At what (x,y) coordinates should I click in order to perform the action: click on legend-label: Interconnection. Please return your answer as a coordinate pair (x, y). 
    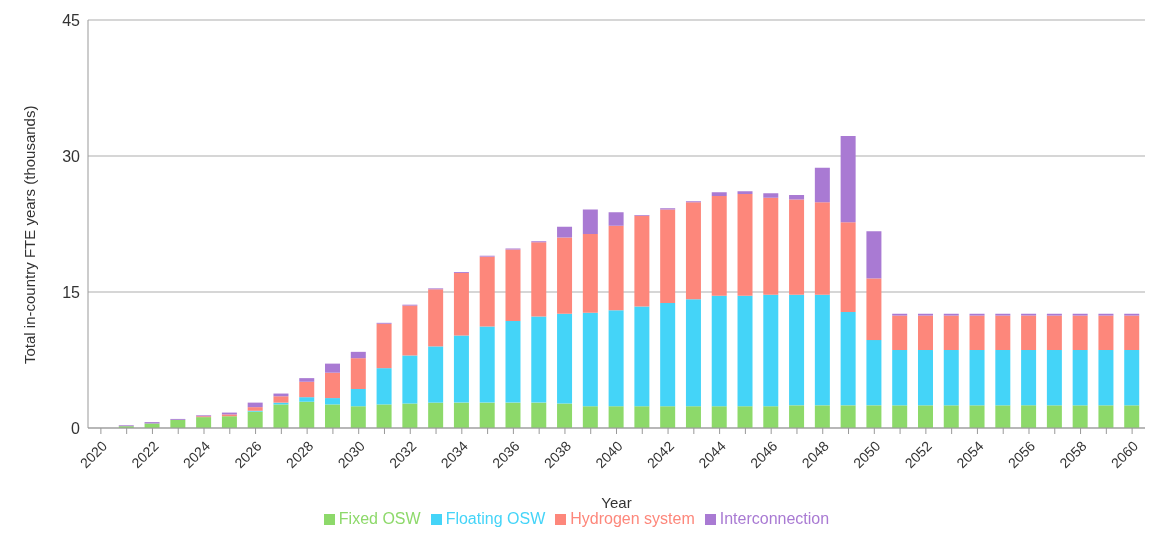
    Looking at the image, I should click on (774, 518).